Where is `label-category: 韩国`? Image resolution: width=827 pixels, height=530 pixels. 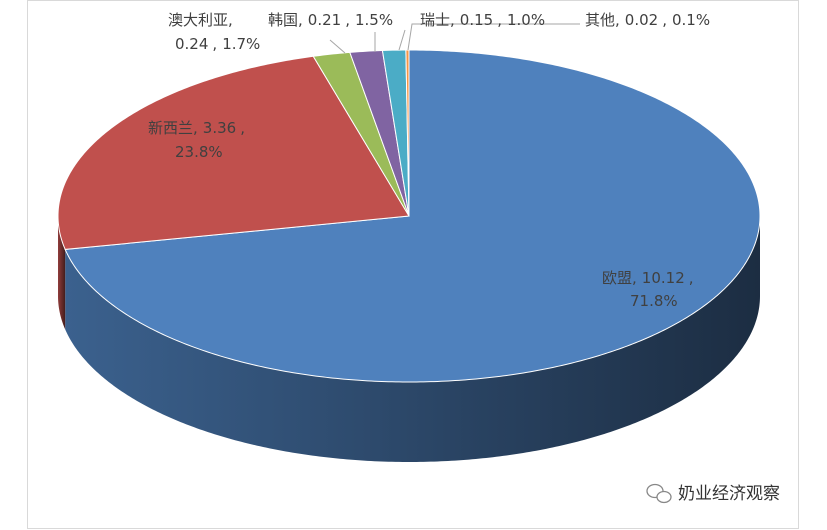
label-category: 韩国 is located at coordinates (283, 20).